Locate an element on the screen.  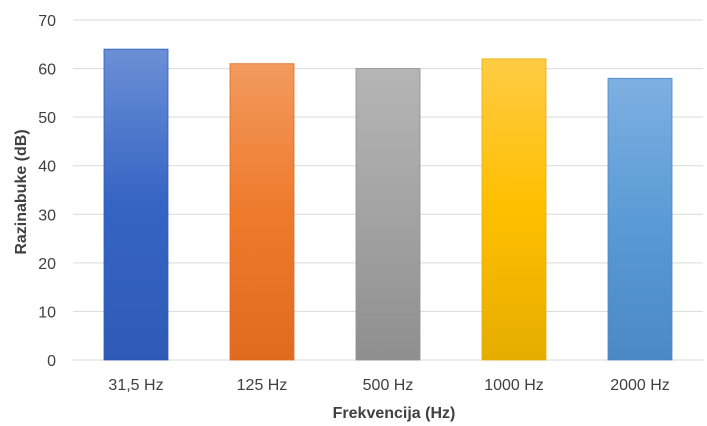
y-tick-label: 0 is located at coordinates (51, 361).